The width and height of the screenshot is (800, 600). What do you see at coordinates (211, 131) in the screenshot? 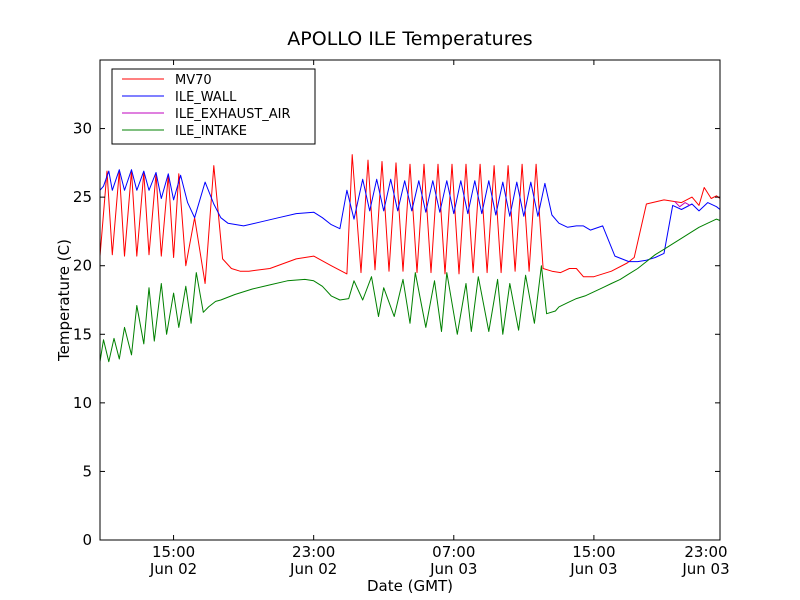
I see `legend-label: ILE_INTAKE` at bounding box center [211, 131].